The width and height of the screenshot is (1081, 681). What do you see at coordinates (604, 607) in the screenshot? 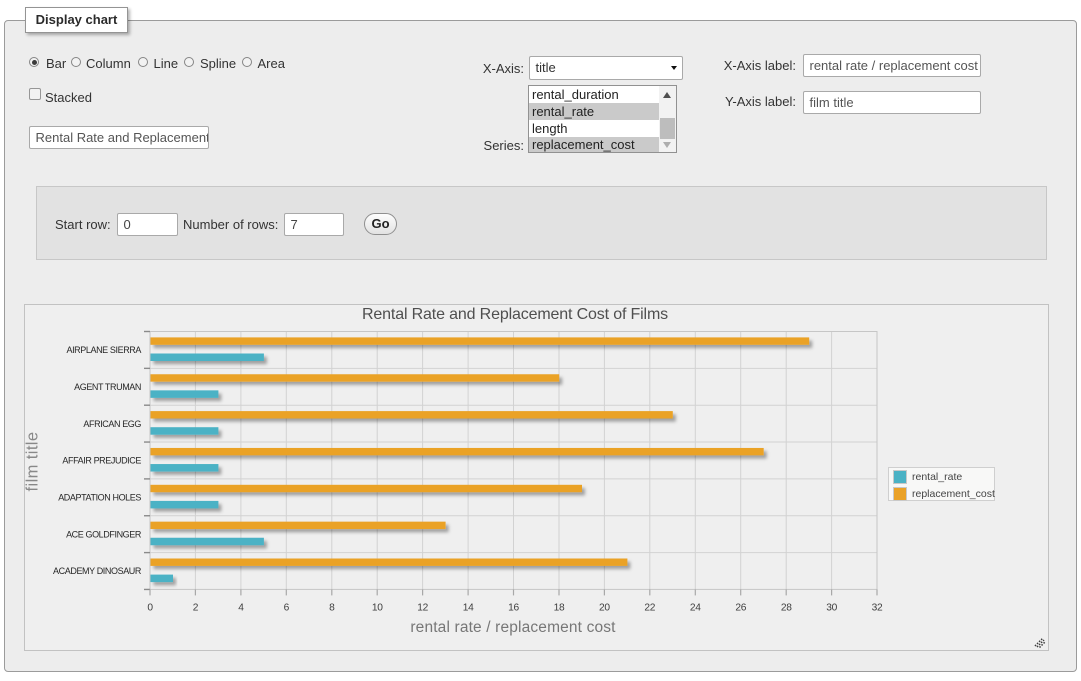
I see `svg-text: 20` at bounding box center [604, 607].